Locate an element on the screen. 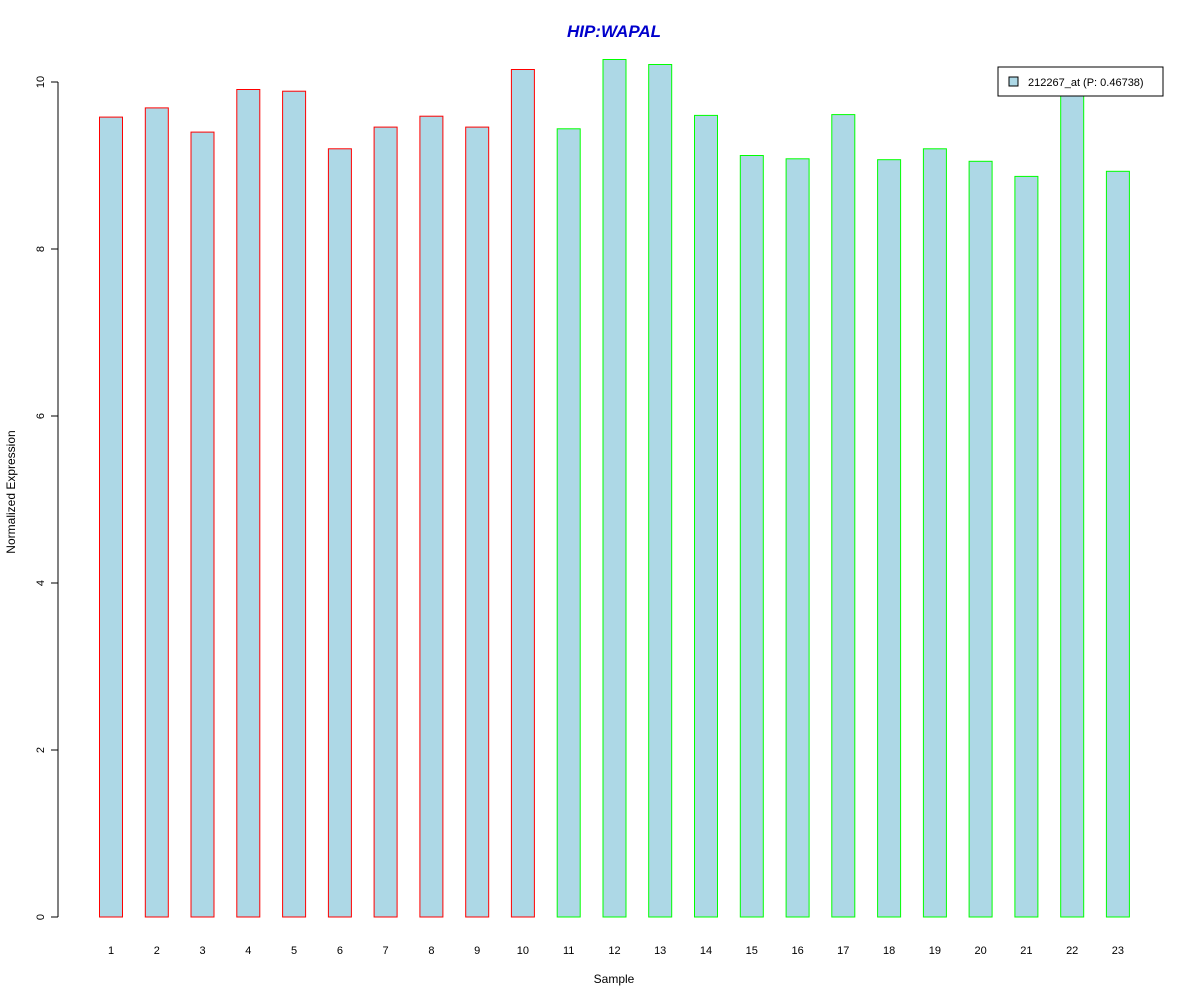 This screenshot has height=1005, width=1200. legend: 212267_at (P: 0.46738) is located at coordinates (1080, 81).